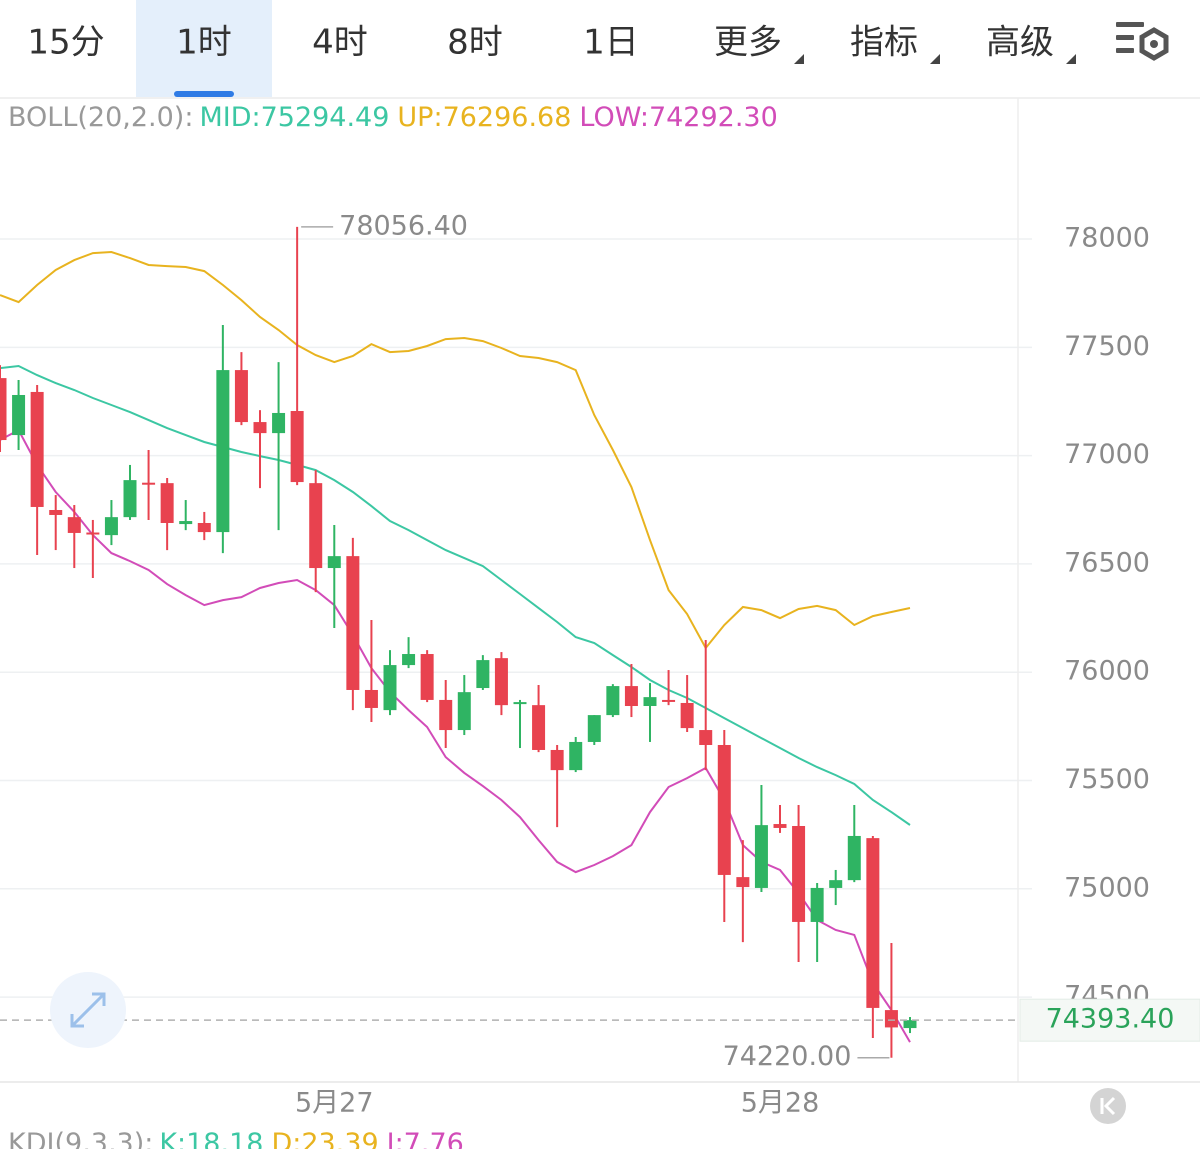  I want to click on legend-entry: K:18.18, so click(211, 1138).